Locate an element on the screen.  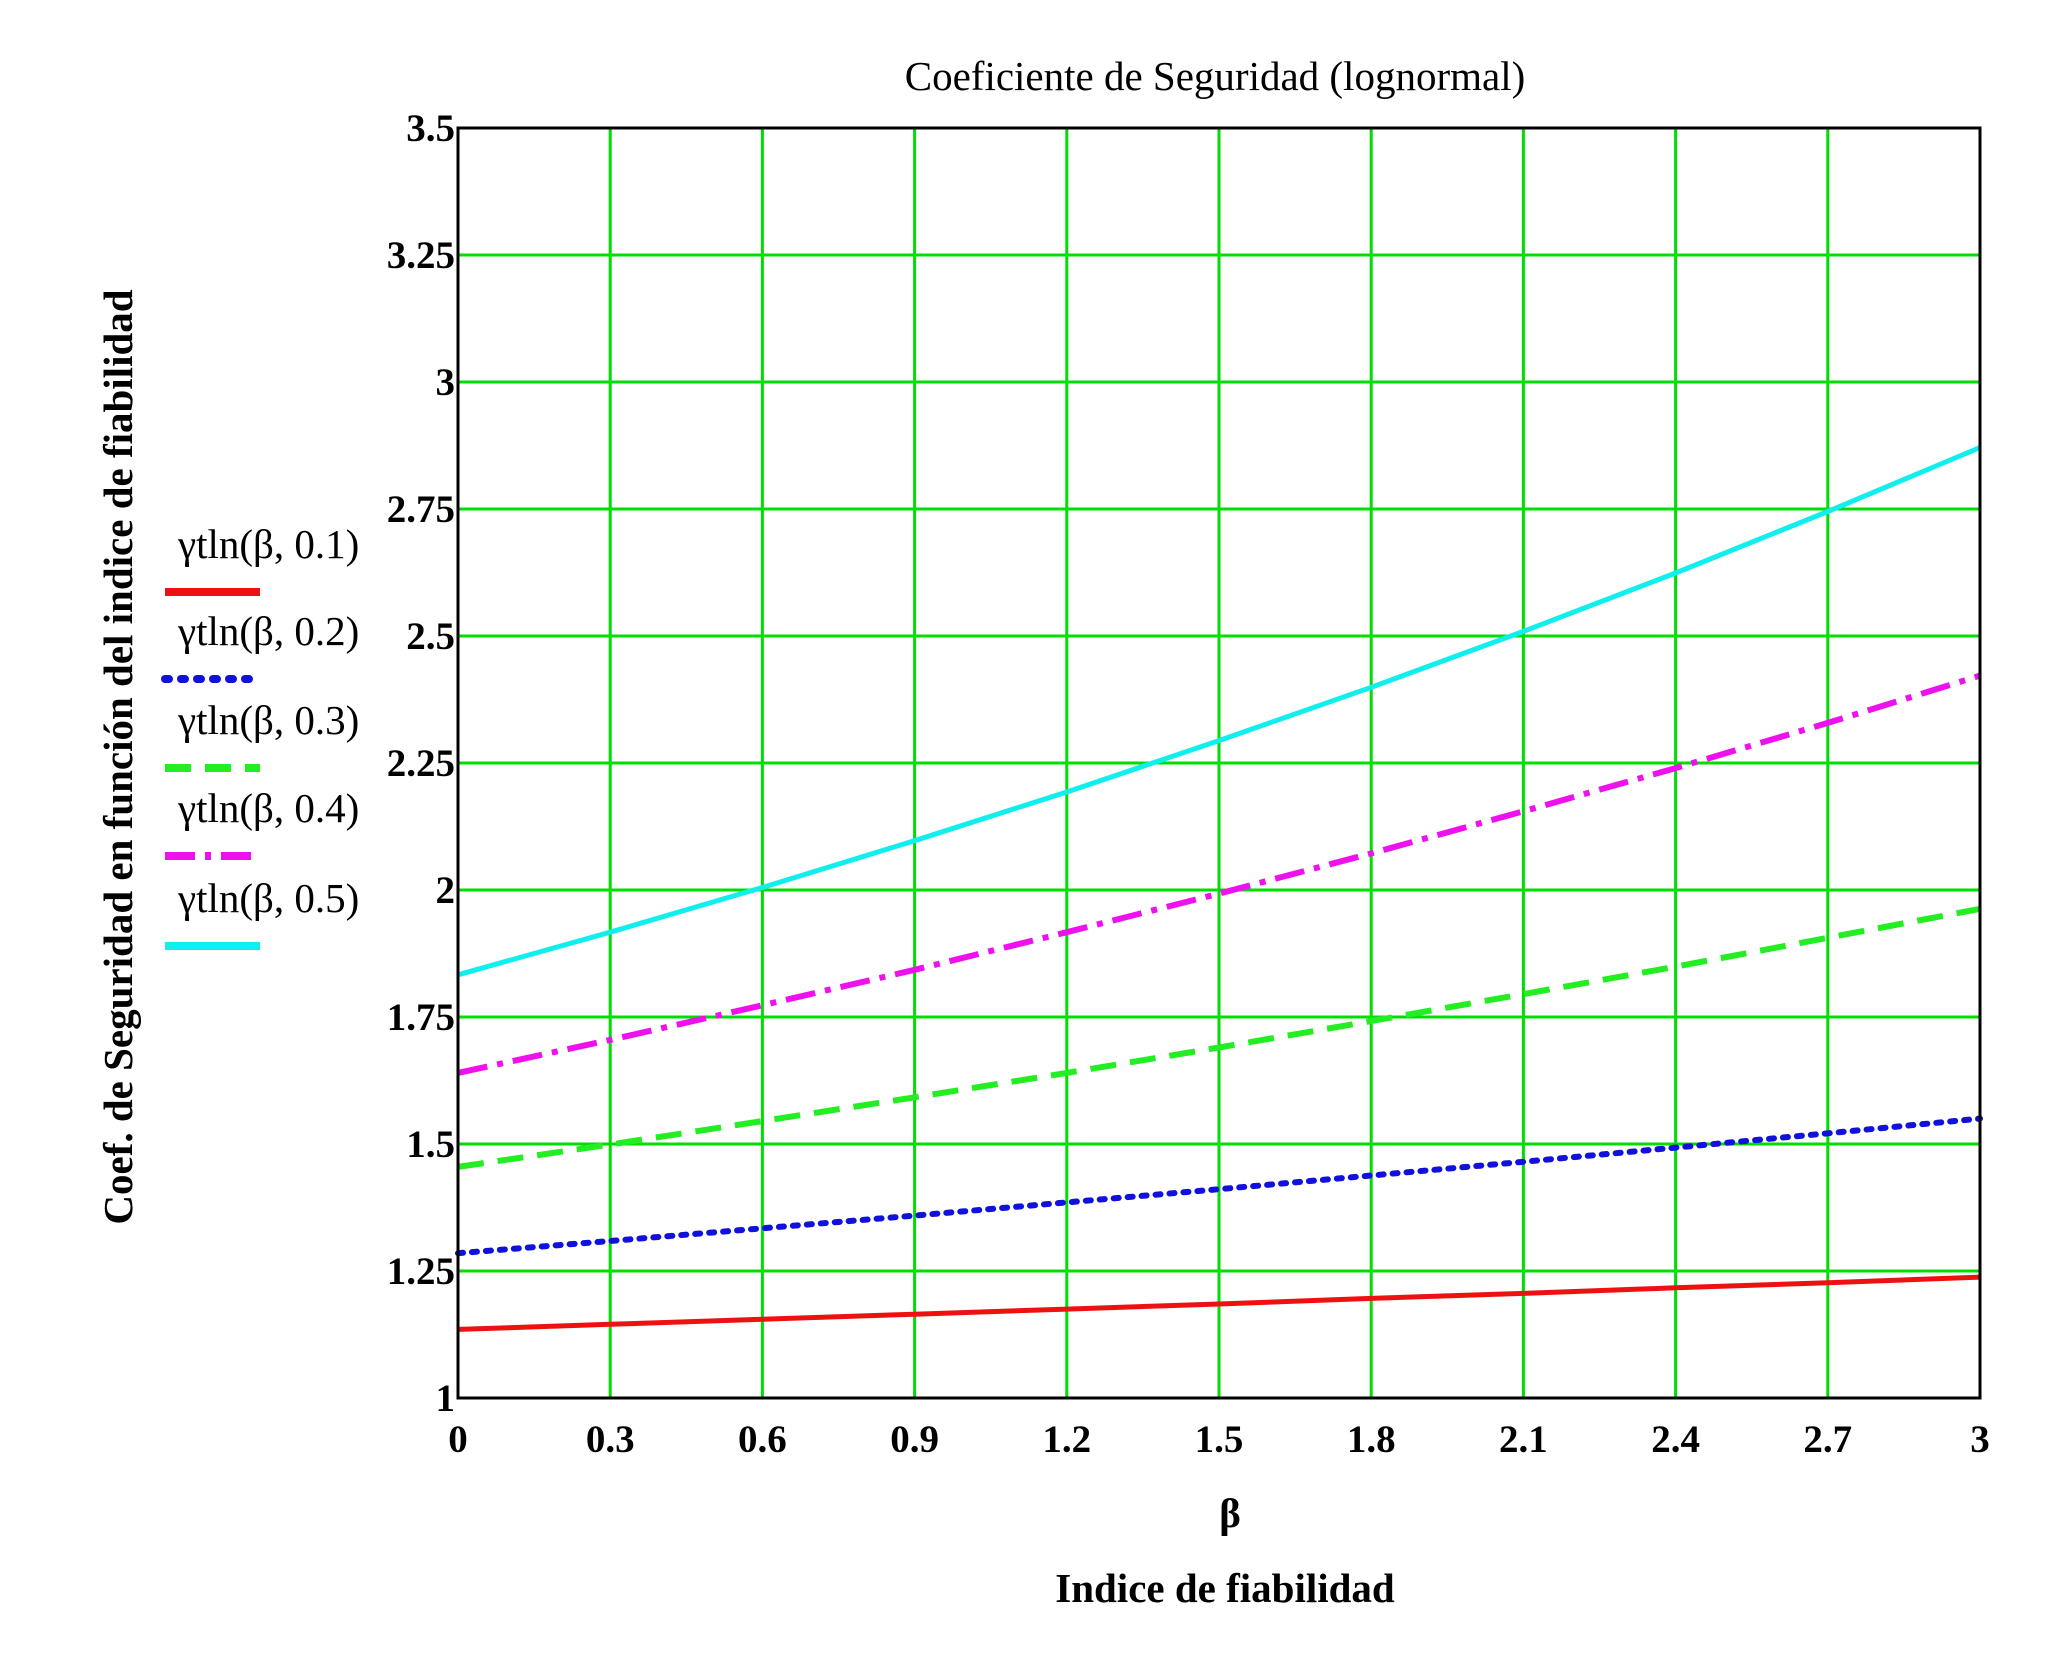
x-tick-label: 0.3 is located at coordinates (610, 1439).